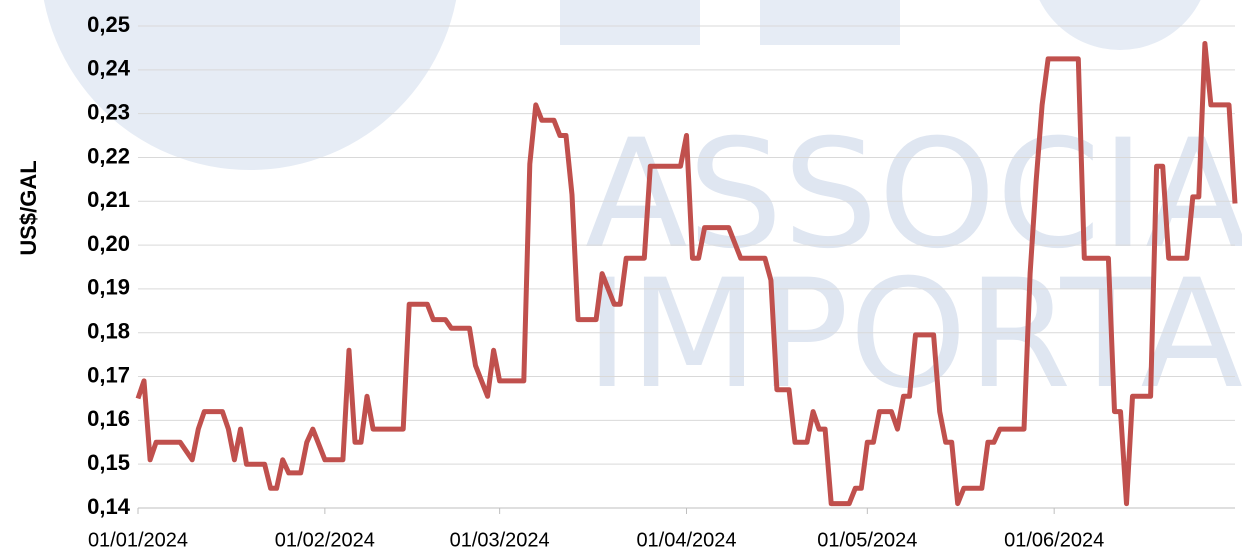 Image resolution: width=1242 pixels, height=552 pixels. I want to click on y-tick-label: 0,14, so click(109, 506).